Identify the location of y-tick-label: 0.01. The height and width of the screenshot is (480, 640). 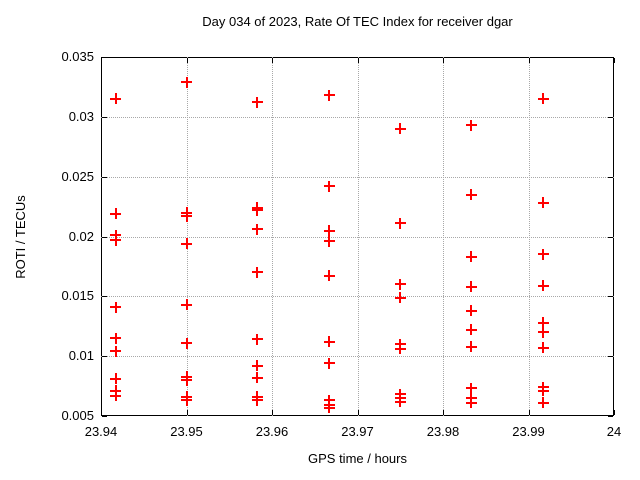
(81, 356).